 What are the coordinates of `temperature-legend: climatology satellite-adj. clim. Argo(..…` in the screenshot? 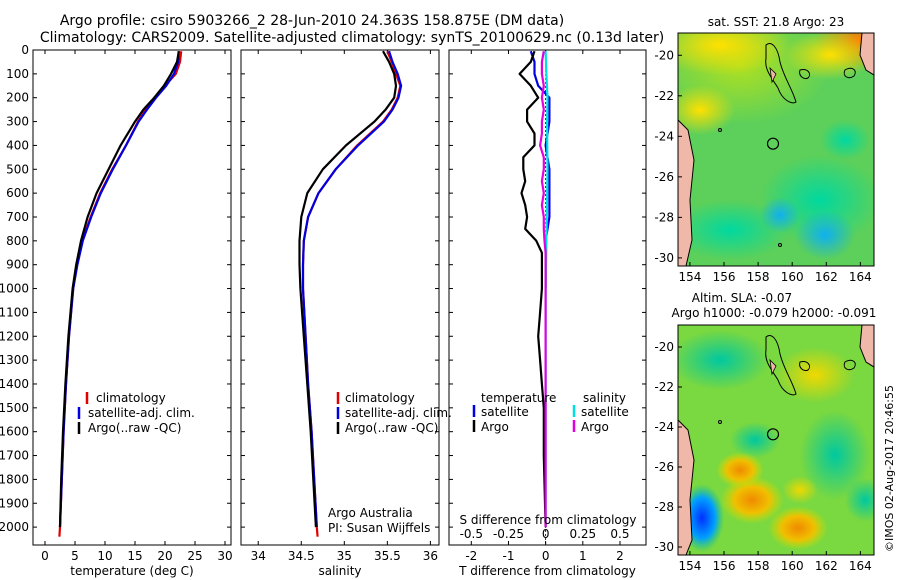 It's located at (136, 413).